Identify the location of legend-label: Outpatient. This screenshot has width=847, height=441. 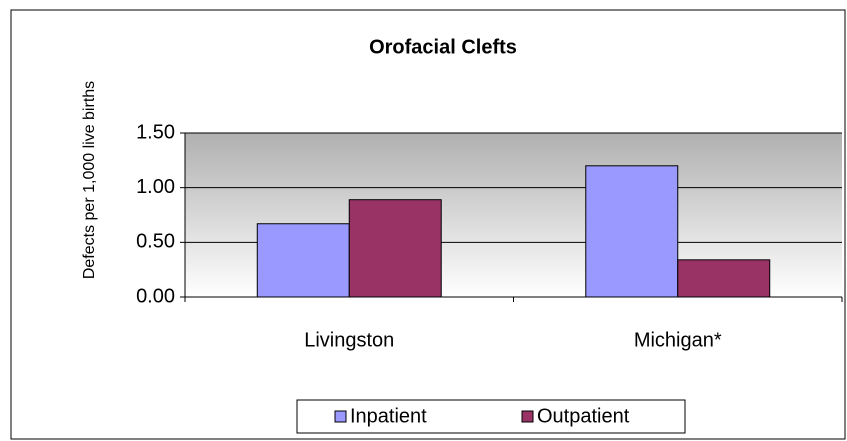
(583, 416).